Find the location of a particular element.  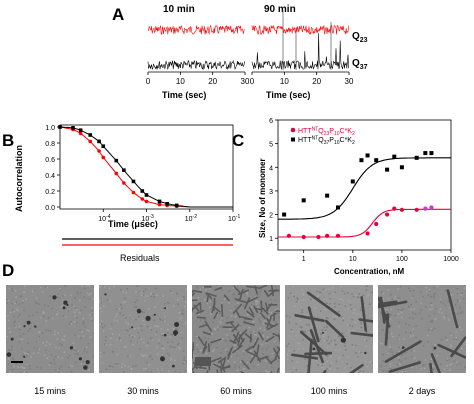

tick-label-a: 30 is located at coordinates (245, 81).